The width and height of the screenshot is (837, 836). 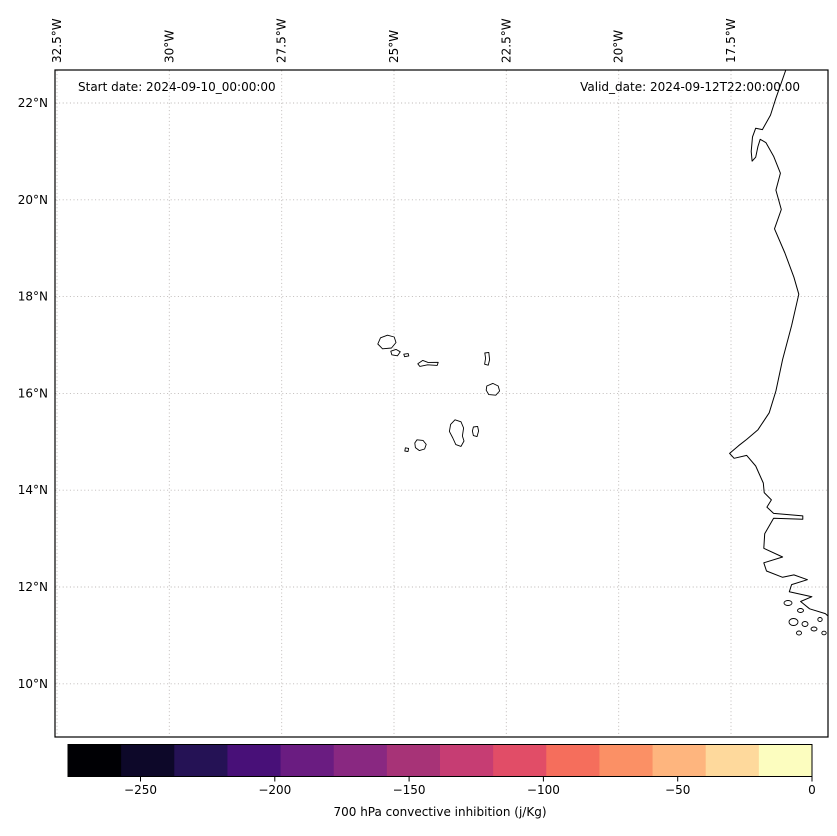 I want to click on island-sao-nicolau, so click(x=428, y=363).